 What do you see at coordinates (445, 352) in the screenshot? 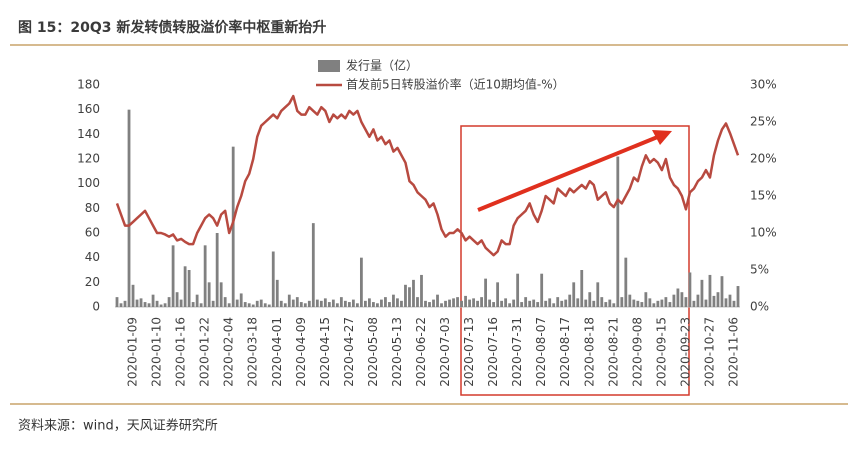
I see `x-tick-label: 2020-07-03` at bounding box center [445, 352].